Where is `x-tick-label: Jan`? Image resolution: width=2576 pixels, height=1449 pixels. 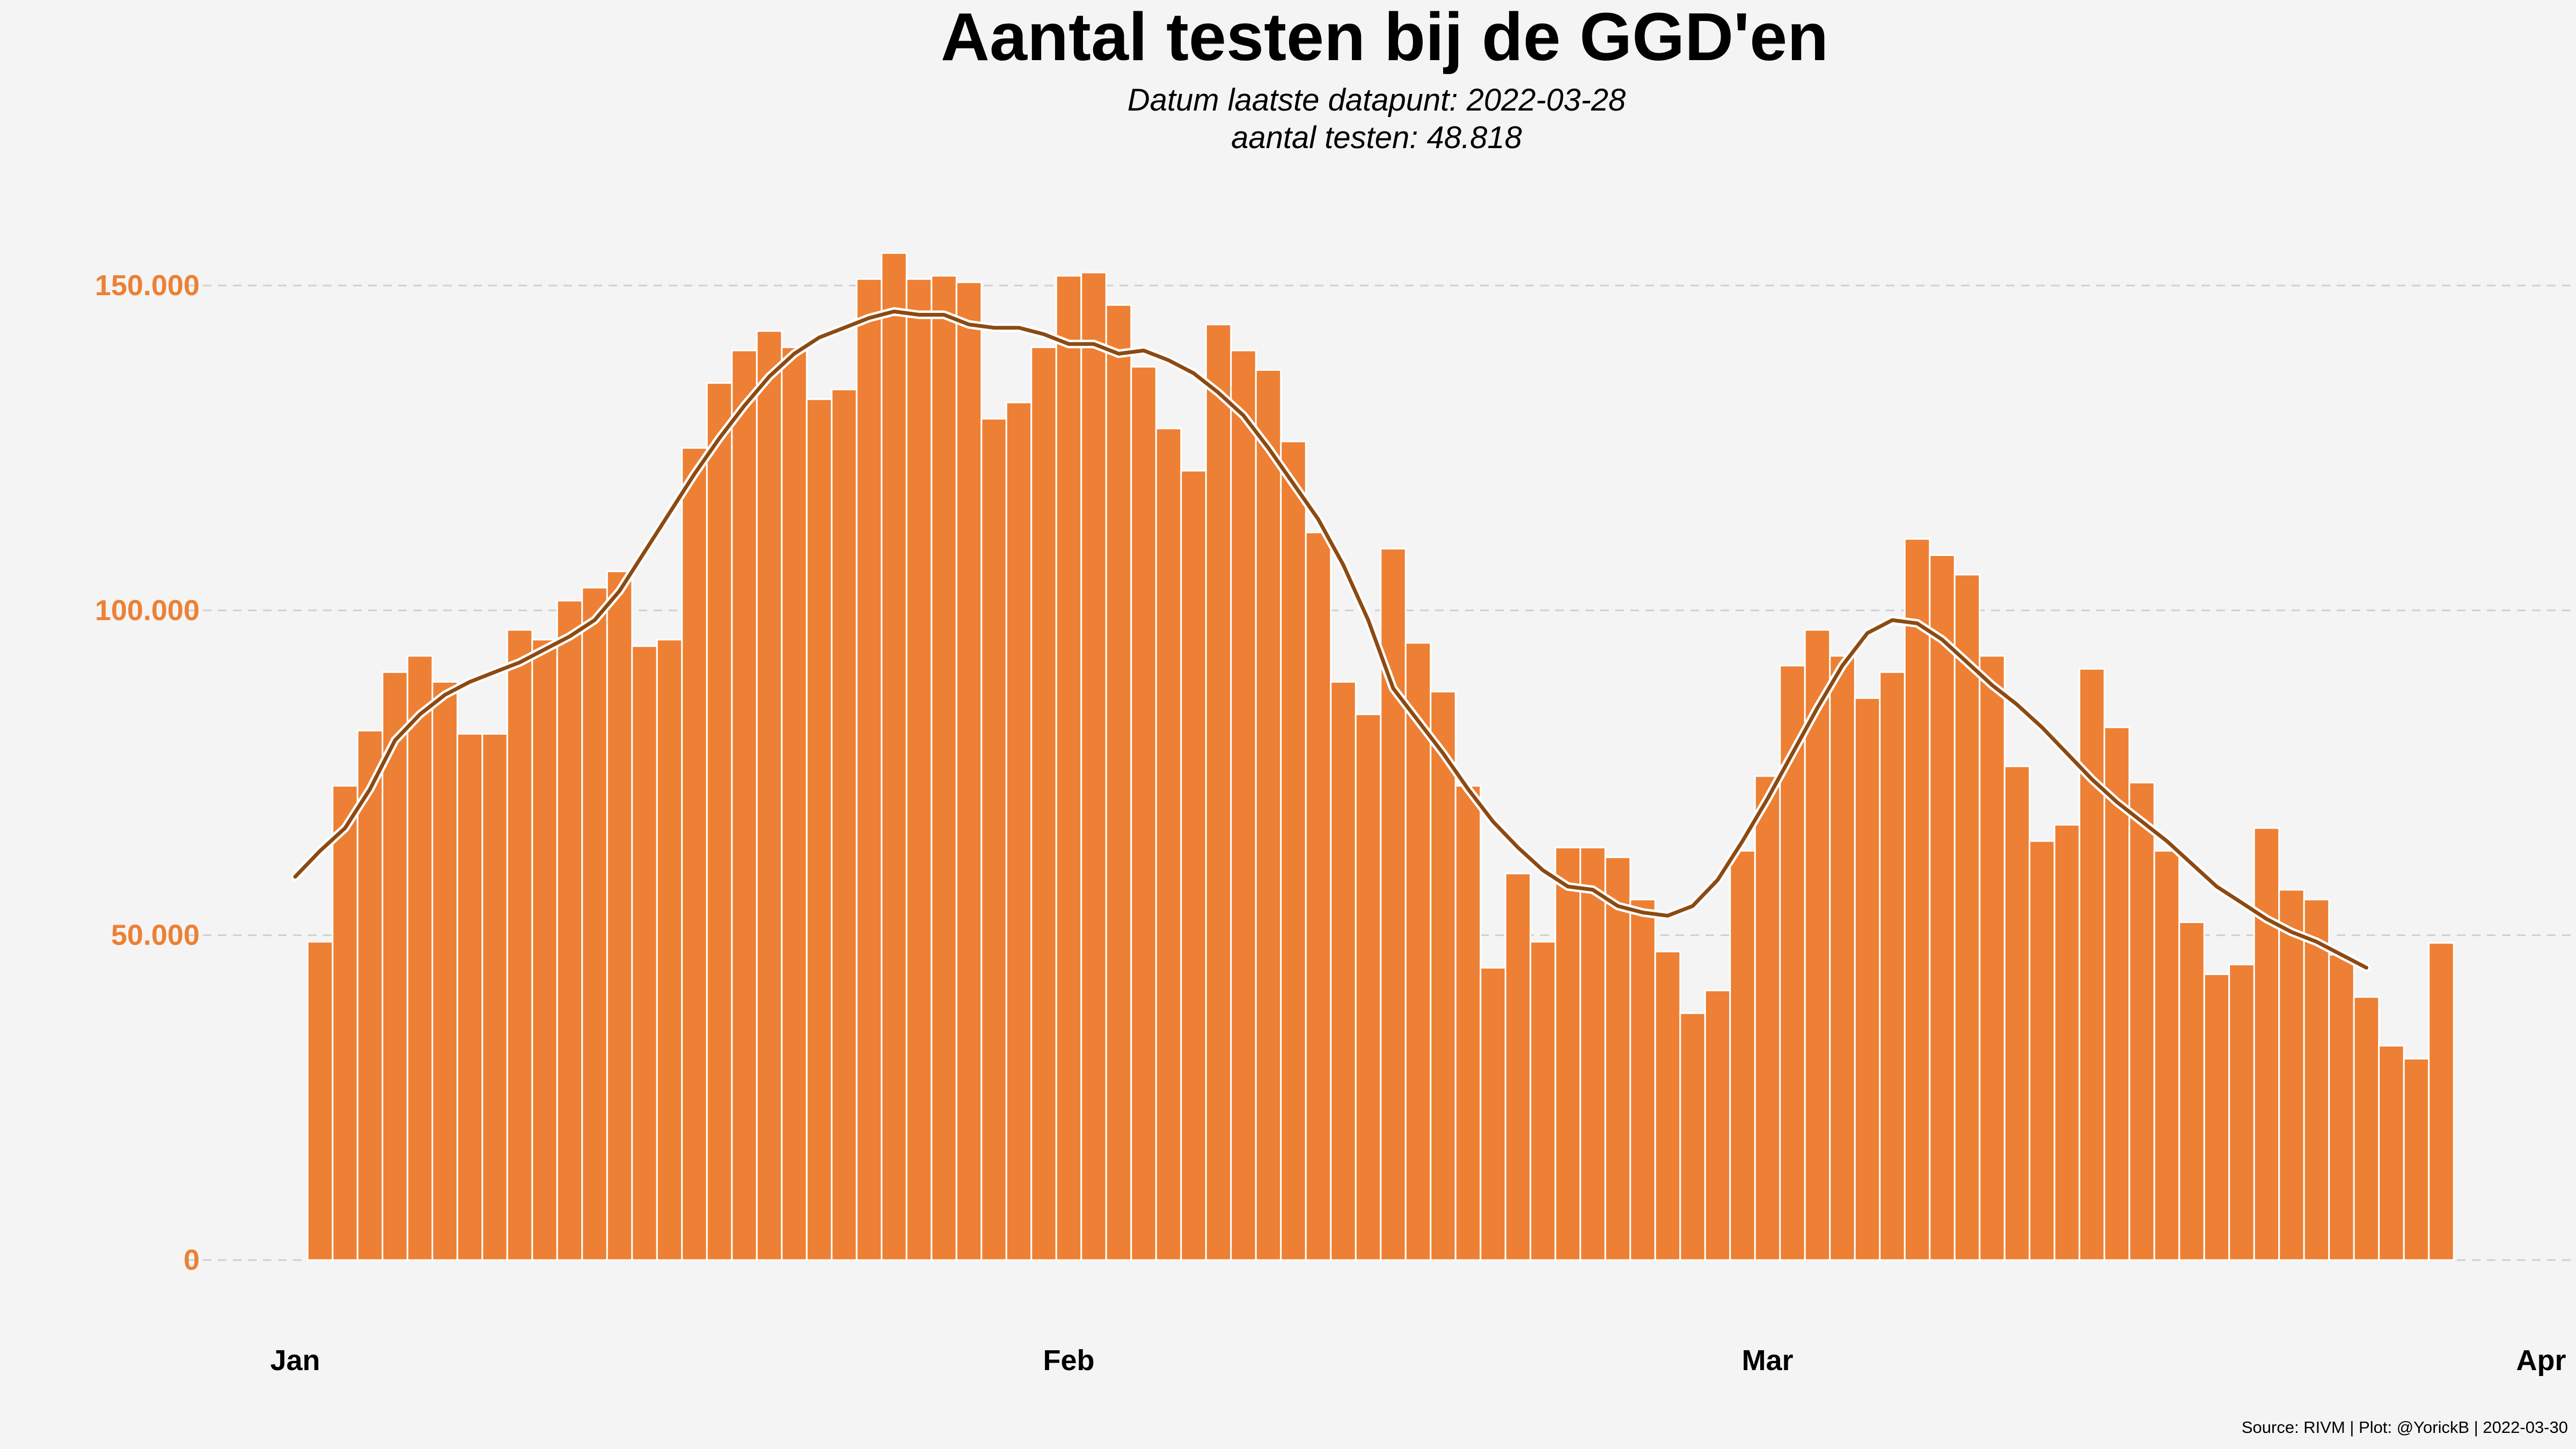
x-tick-label: Jan is located at coordinates (295, 1360).